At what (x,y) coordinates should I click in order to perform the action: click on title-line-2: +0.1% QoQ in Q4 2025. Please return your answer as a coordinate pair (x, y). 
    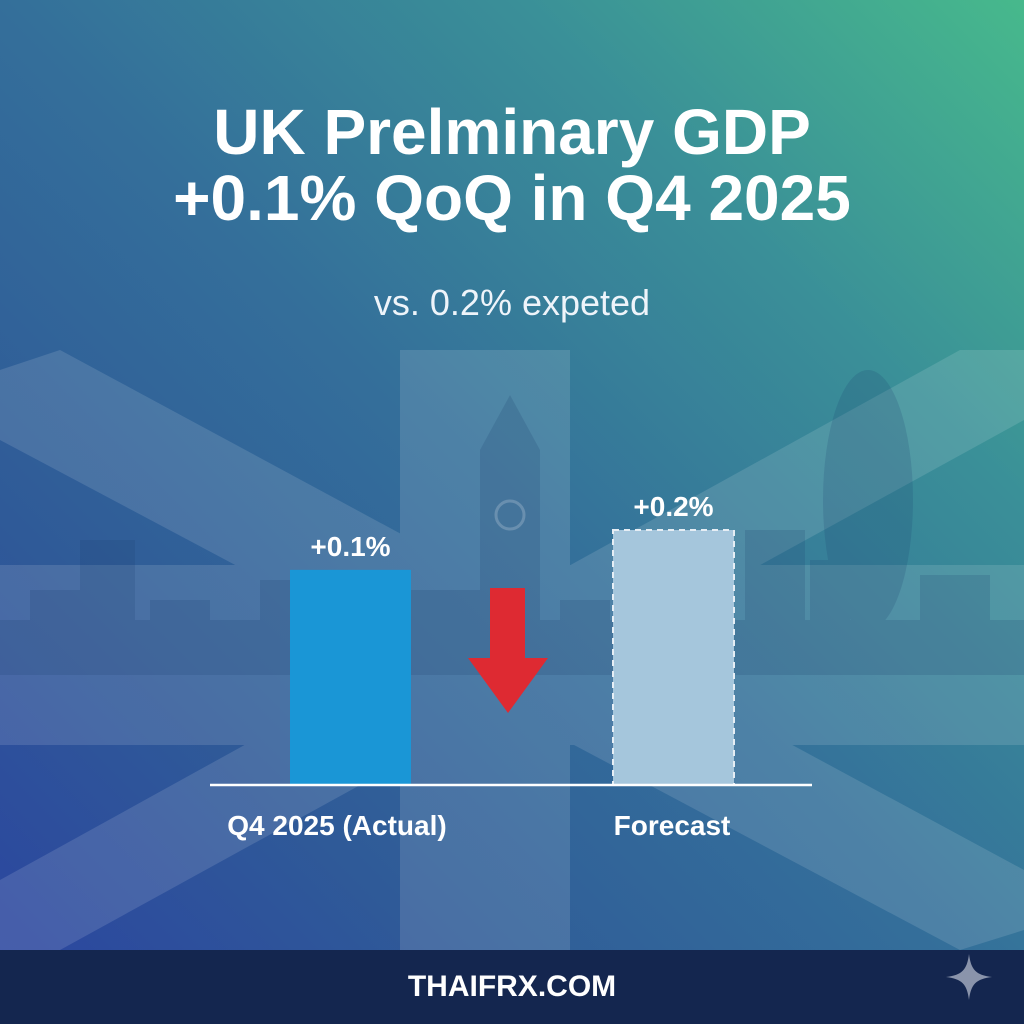
    Looking at the image, I should click on (512, 198).